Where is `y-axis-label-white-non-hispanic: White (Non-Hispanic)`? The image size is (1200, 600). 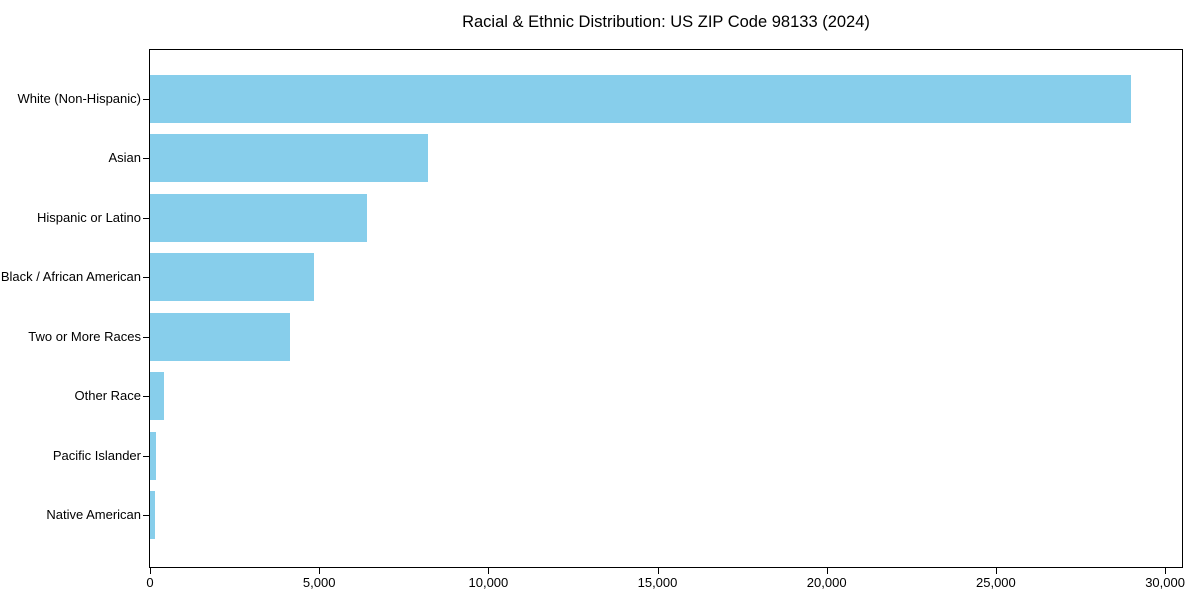 y-axis-label-white-non-hispanic: White (Non-Hispanic) is located at coordinates (79, 98).